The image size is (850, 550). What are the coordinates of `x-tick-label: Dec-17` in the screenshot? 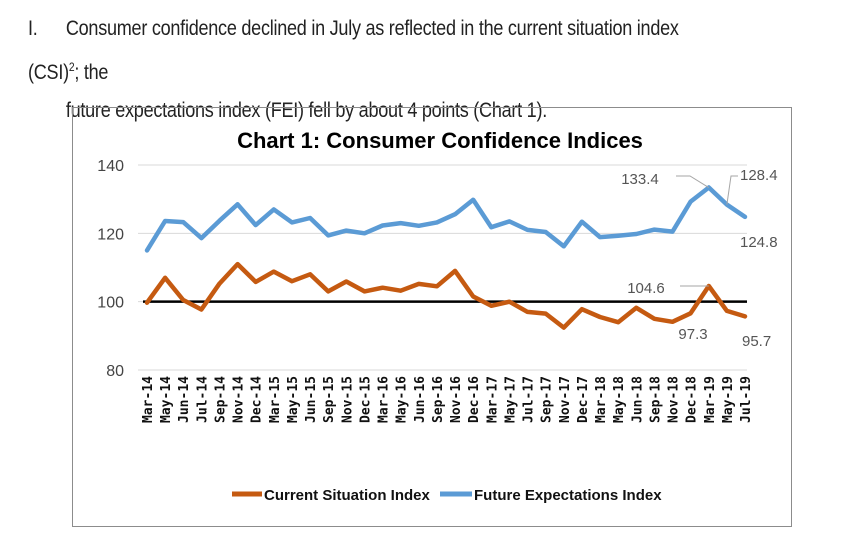 It's located at (583, 399).